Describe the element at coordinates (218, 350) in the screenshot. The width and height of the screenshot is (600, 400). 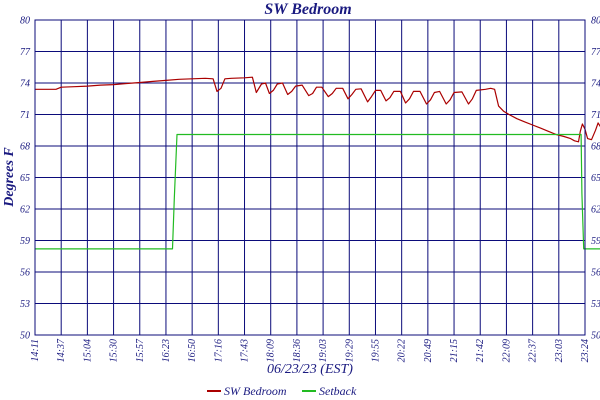
I see `x-tick-label: 17:16` at that location.